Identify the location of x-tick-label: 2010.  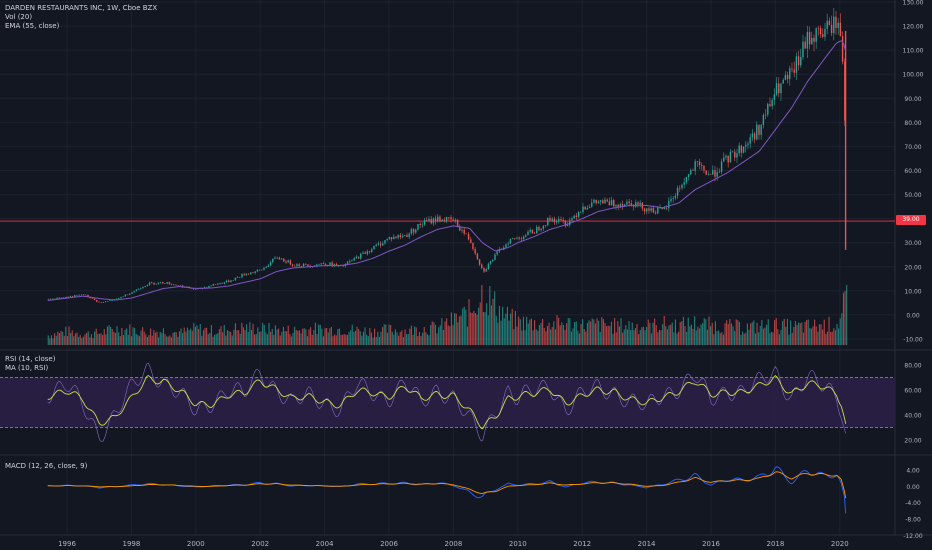
(518, 544).